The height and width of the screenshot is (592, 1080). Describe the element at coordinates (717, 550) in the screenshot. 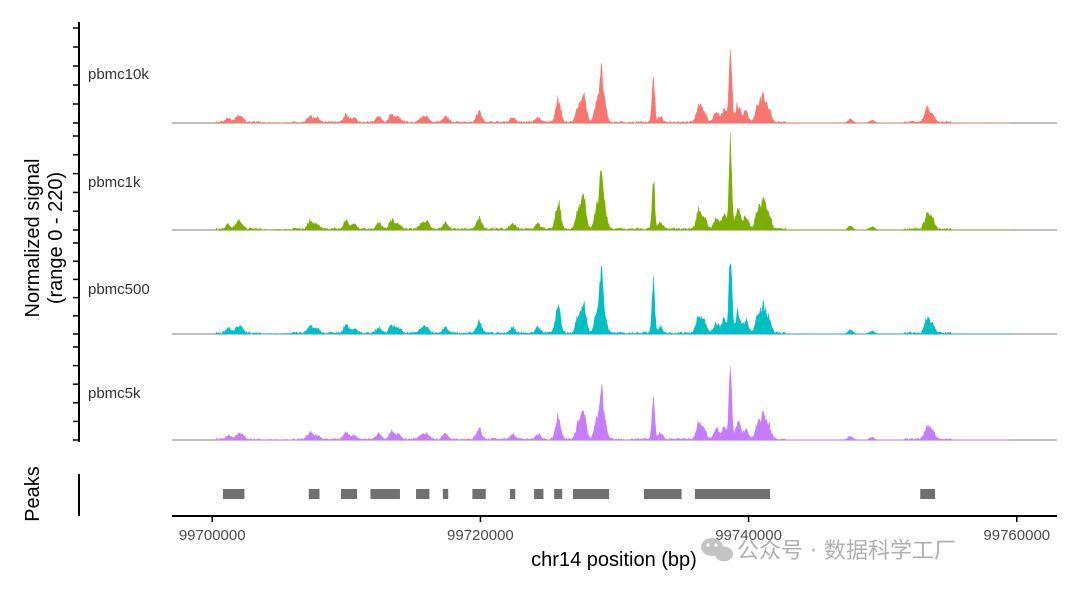

I see `wechat-icon` at that location.